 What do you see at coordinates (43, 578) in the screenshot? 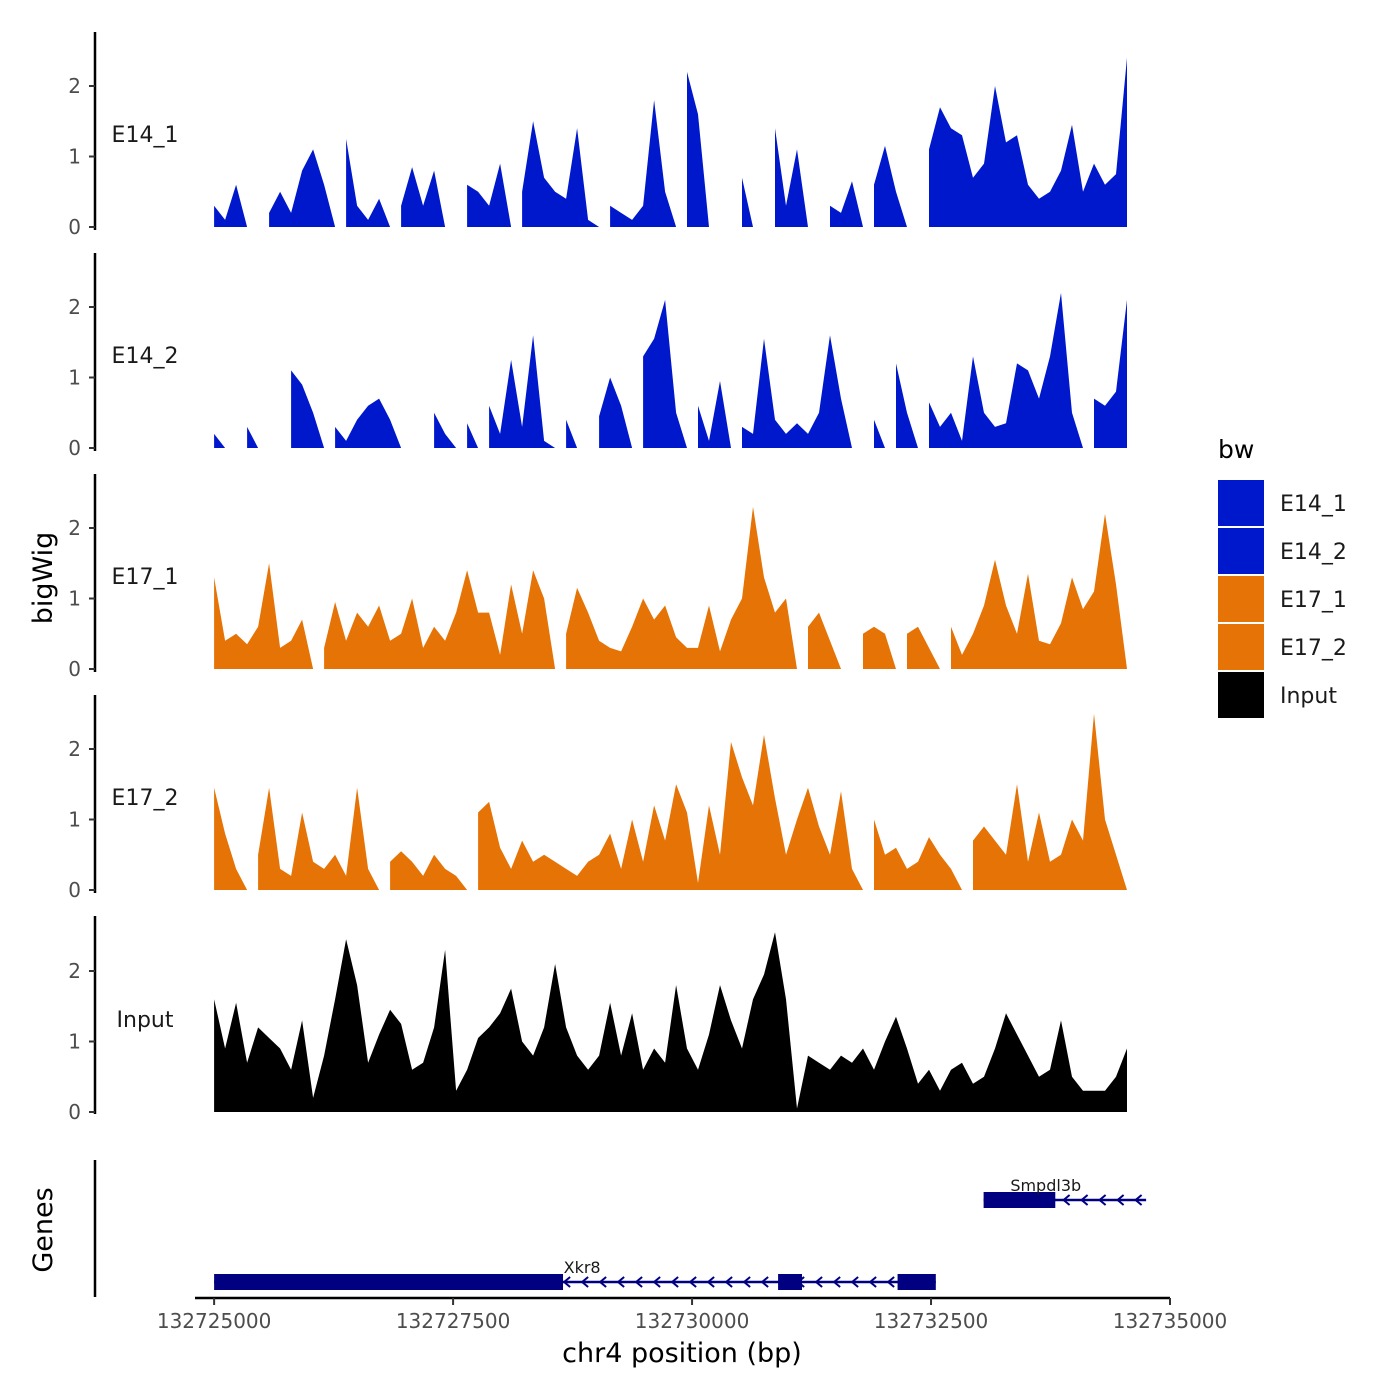
I see `y-axis-title: bigWig` at bounding box center [43, 578].